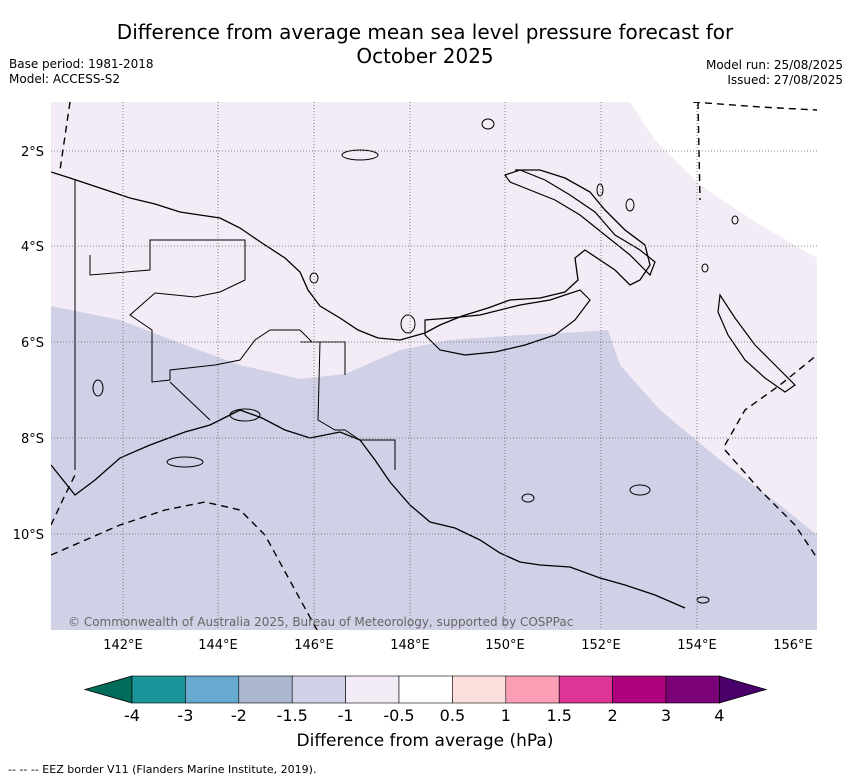 The width and height of the screenshot is (850, 781). What do you see at coordinates (185, 715) in the screenshot?
I see `colorbar-tick-label: -3` at bounding box center [185, 715].